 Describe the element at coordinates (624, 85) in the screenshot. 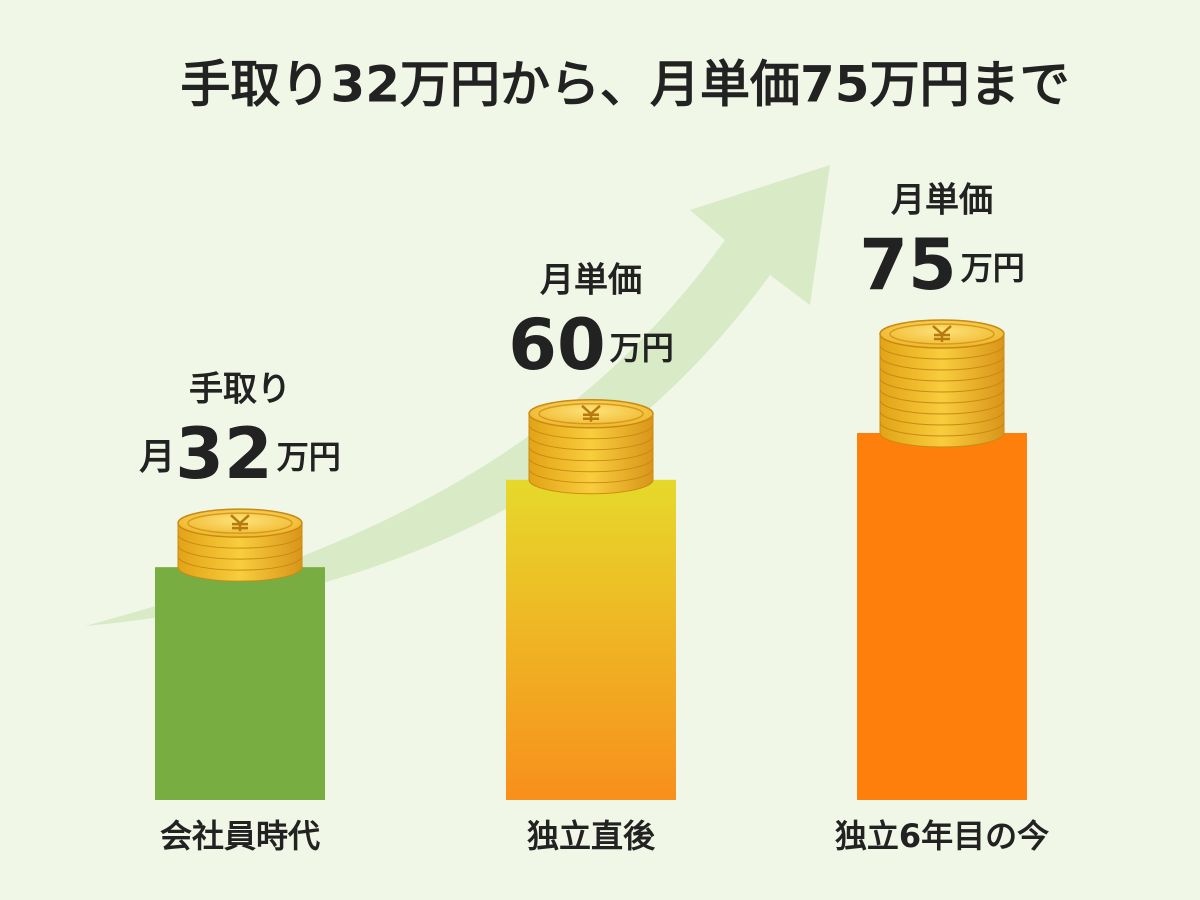

I see `chart-title: 手取り32万円から、月単価75万円まで` at that location.